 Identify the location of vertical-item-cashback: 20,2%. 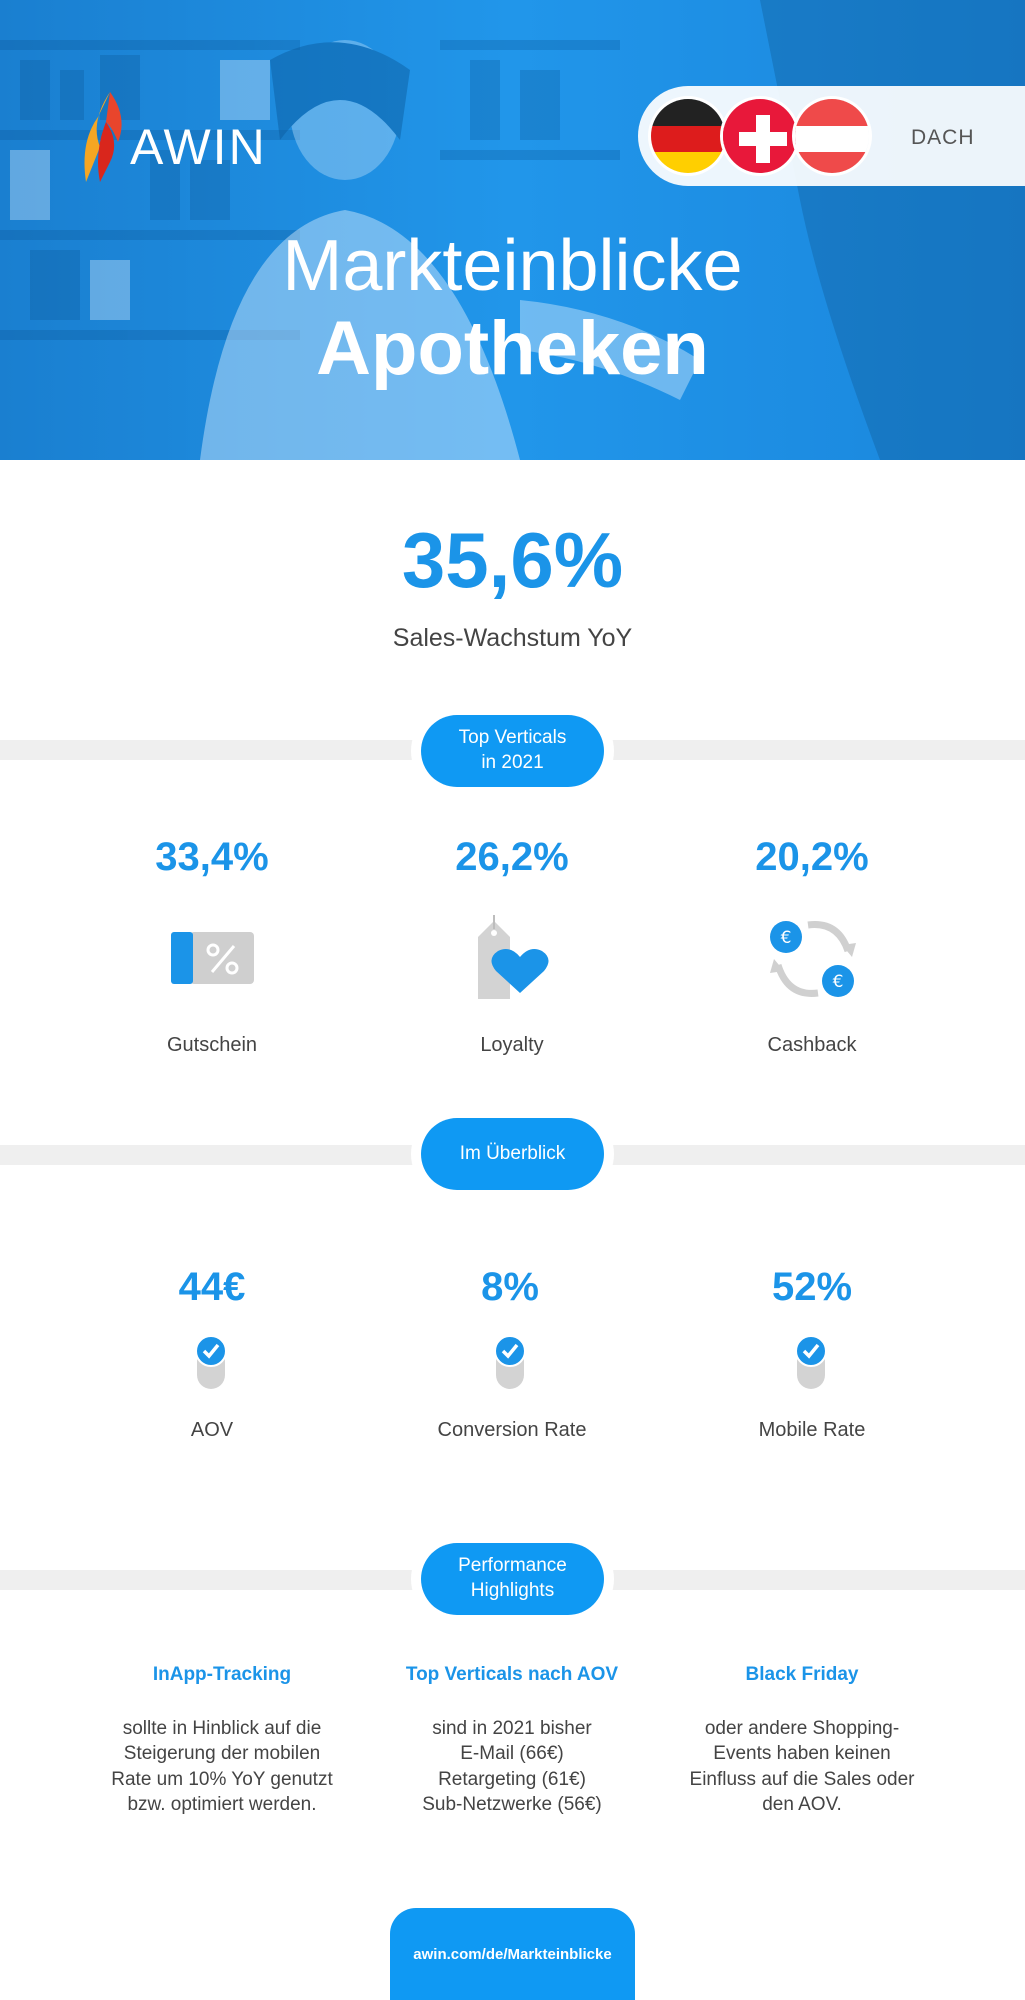
(812, 857).